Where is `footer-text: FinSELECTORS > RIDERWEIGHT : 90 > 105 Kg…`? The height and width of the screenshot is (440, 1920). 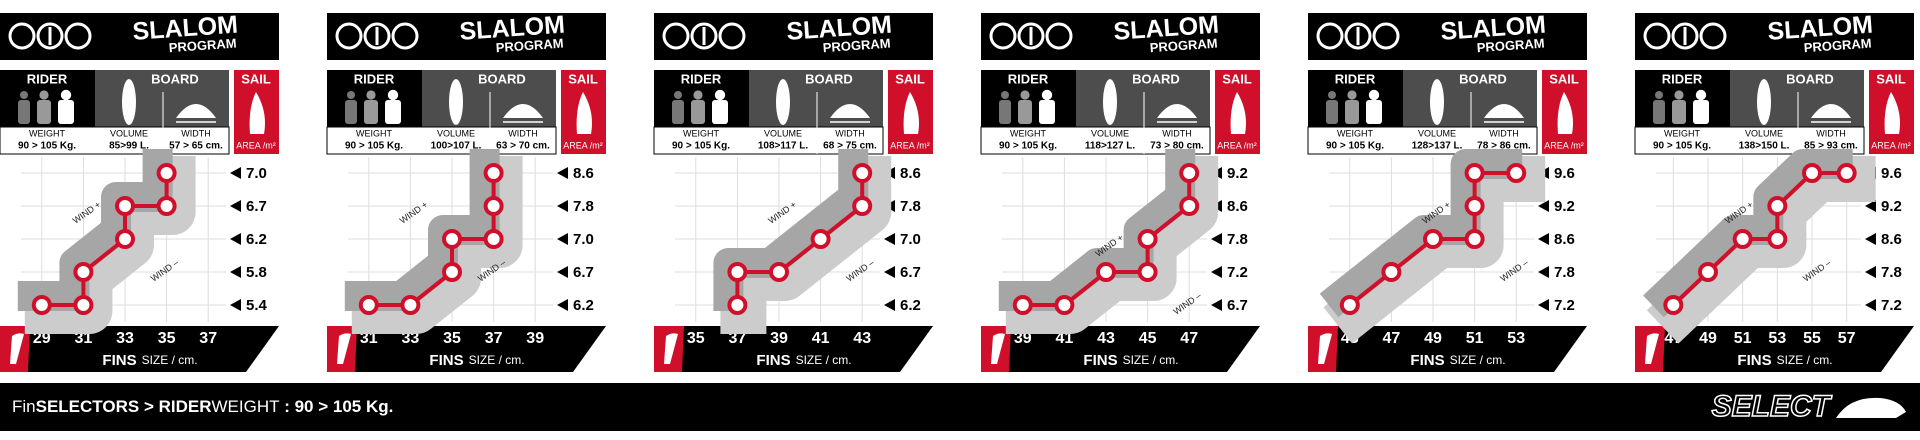
footer-text: FinSELECTORS > RIDERWEIGHT : 90 > 105 Kg… is located at coordinates (202, 406).